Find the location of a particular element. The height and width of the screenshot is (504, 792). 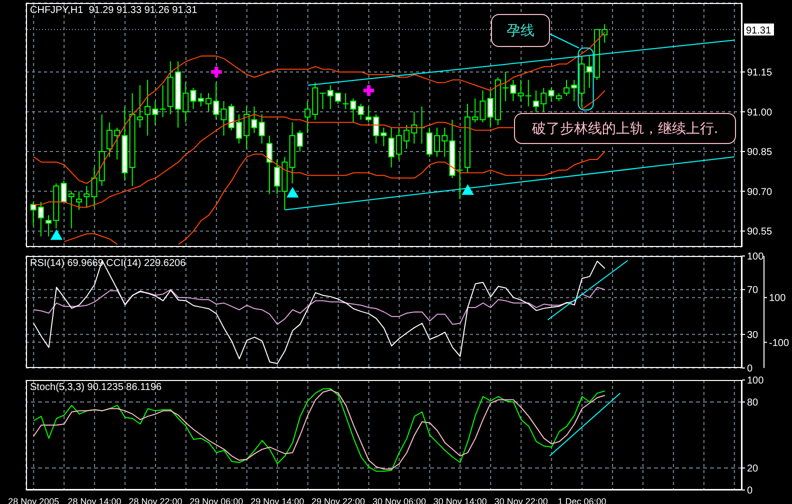

y-tick-label: 90.70 is located at coordinates (759, 192).